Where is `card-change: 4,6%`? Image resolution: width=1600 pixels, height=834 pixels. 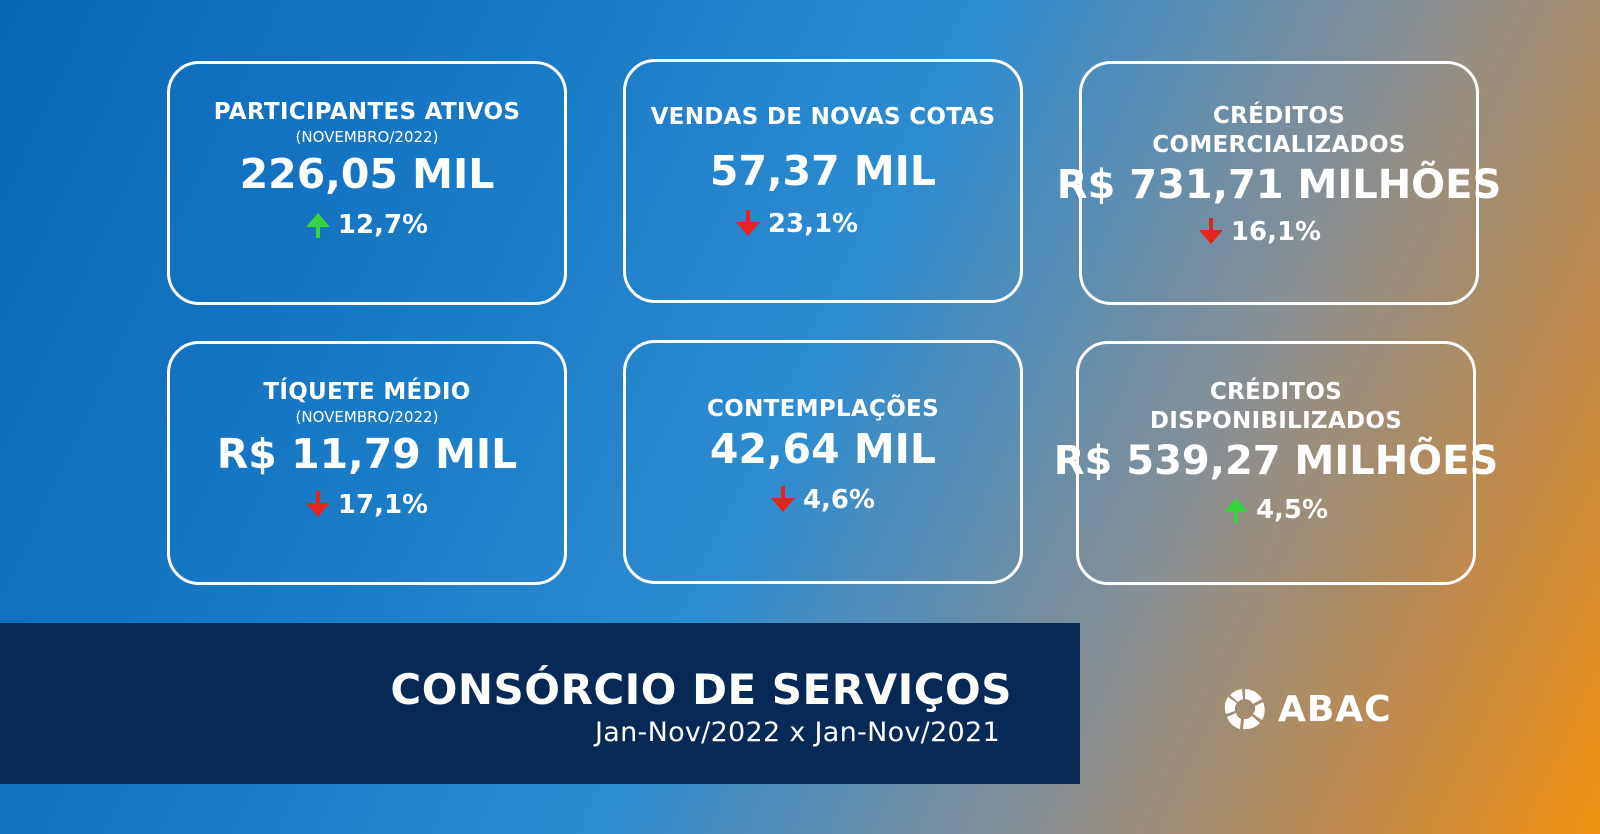
card-change: 4,6% is located at coordinates (823, 500).